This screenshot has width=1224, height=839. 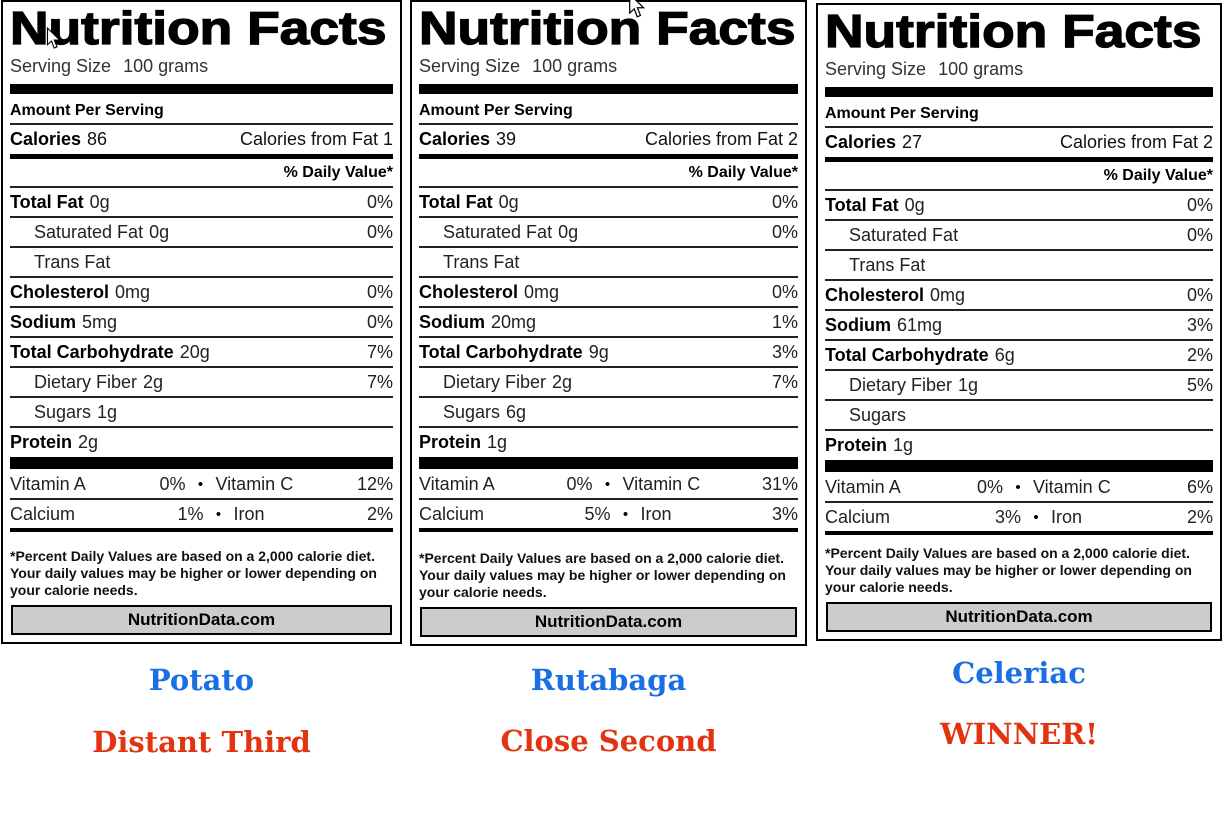 What do you see at coordinates (608, 442) in the screenshot?
I see `nutrient-row: Protein 1g` at bounding box center [608, 442].